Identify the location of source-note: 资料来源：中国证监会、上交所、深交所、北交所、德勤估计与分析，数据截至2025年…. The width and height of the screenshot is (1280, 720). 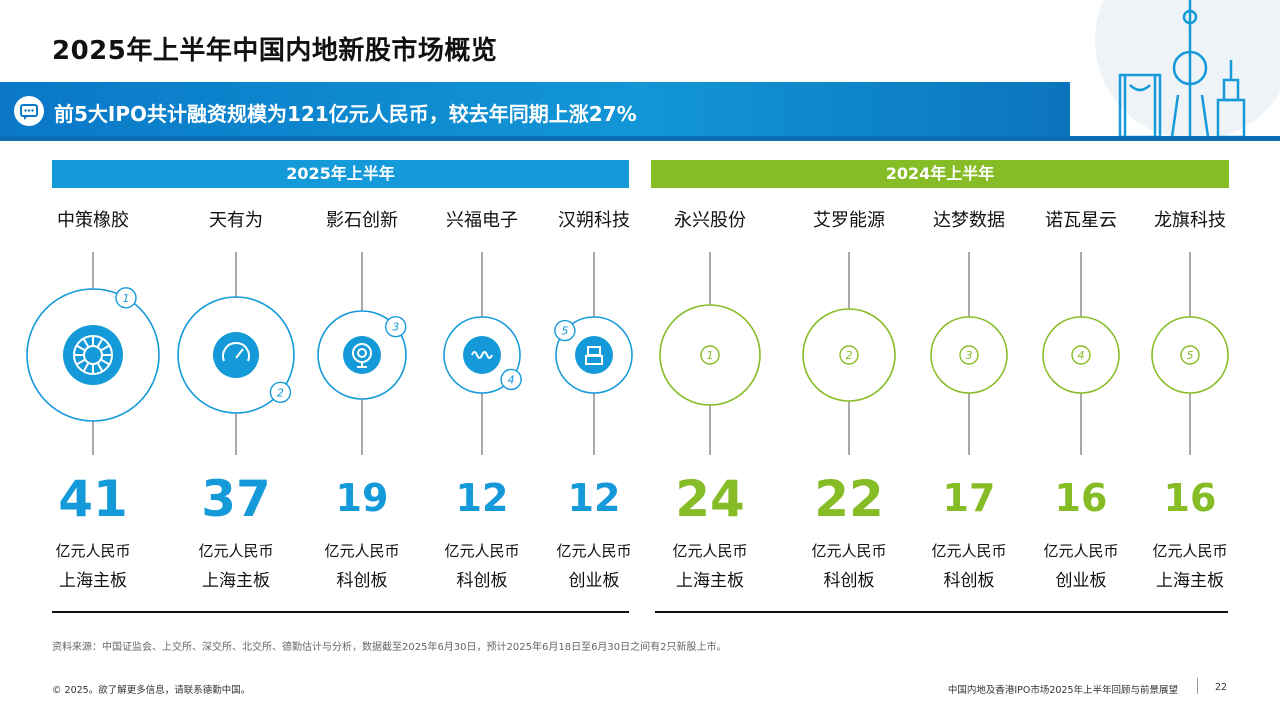
(389, 647).